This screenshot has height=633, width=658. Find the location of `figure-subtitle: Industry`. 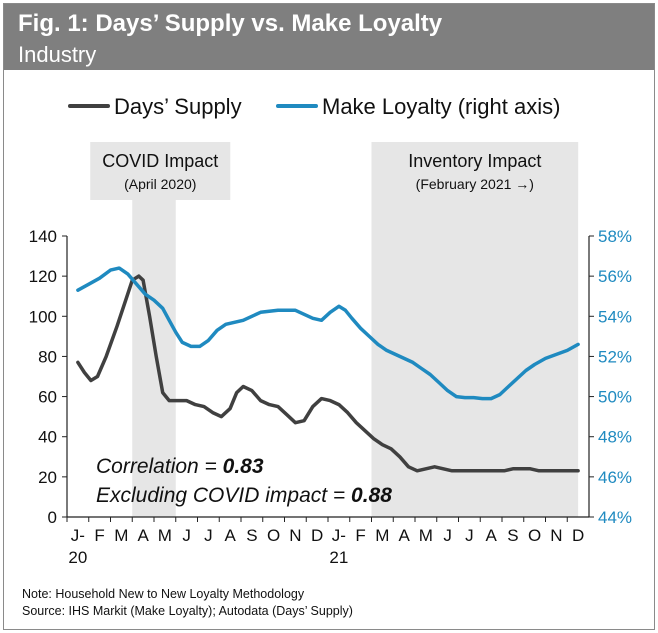

figure-subtitle: Industry is located at coordinates (57, 54).